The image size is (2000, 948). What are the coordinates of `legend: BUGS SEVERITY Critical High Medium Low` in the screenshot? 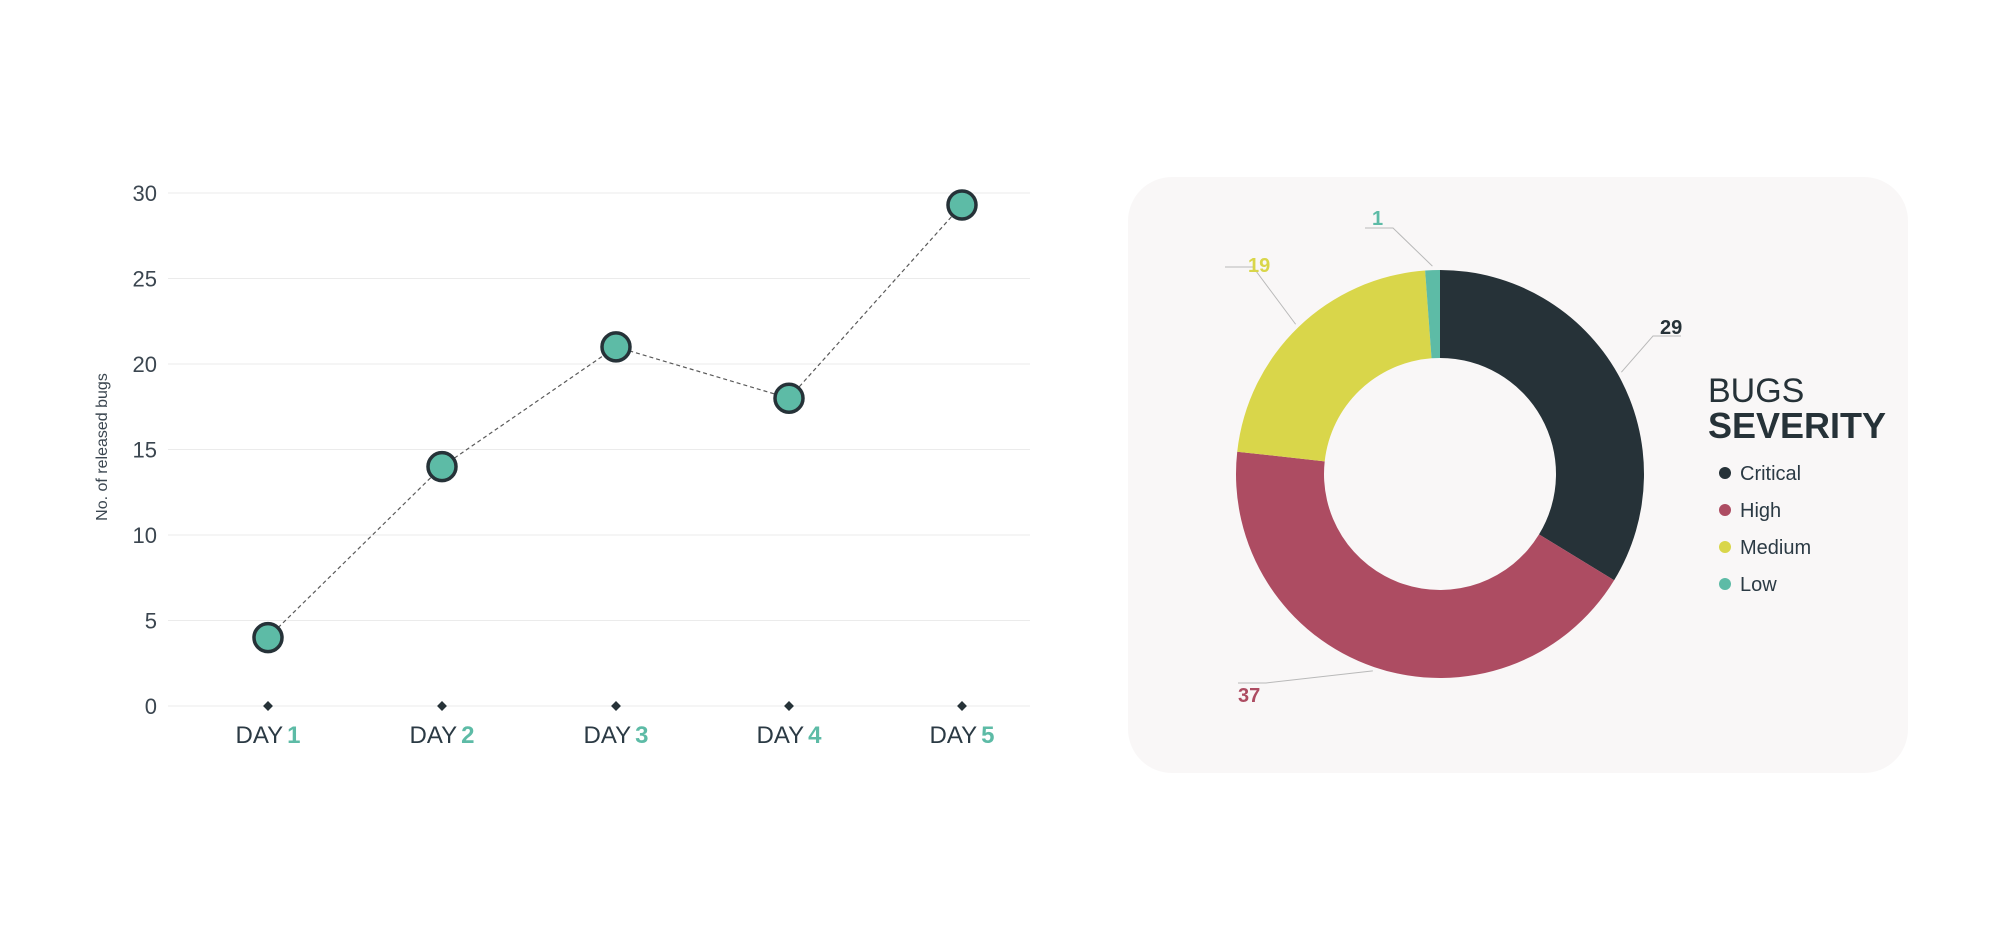 It's located at (1797, 484).